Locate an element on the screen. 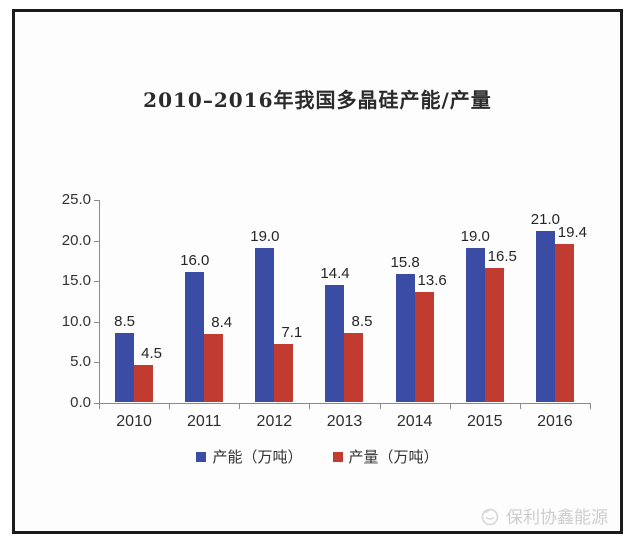 Image resolution: width=640 pixels, height=549 pixels. watermark-text: 保利协鑫能源 is located at coordinates (557, 518).